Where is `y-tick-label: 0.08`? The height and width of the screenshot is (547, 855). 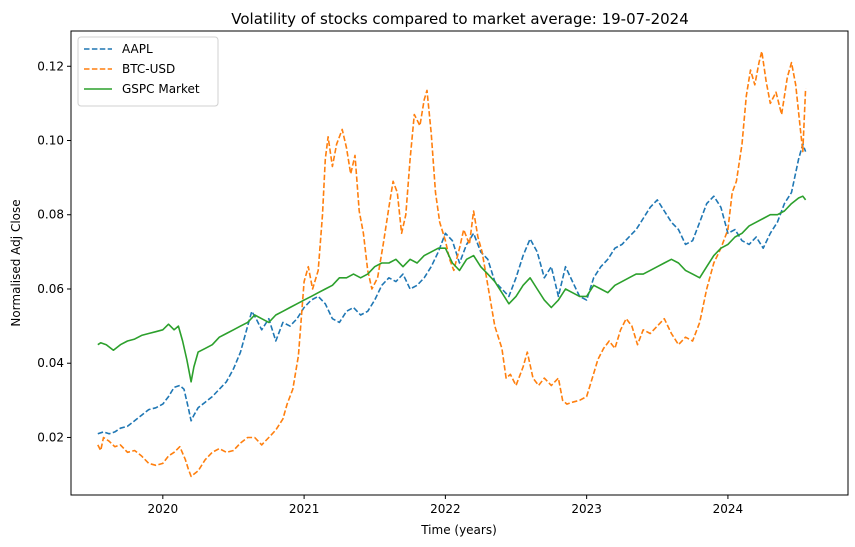 y-tick-label: 0.08 is located at coordinates (50, 215).